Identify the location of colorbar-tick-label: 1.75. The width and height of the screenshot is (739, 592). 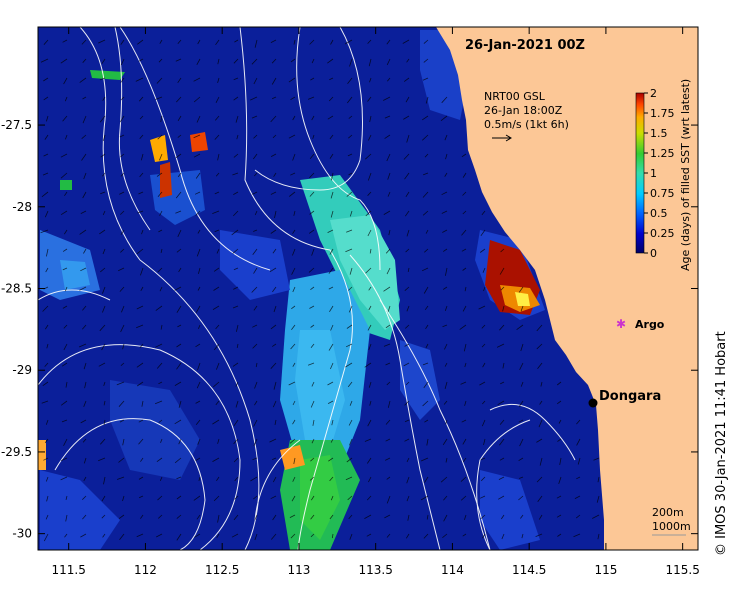
(662, 113).